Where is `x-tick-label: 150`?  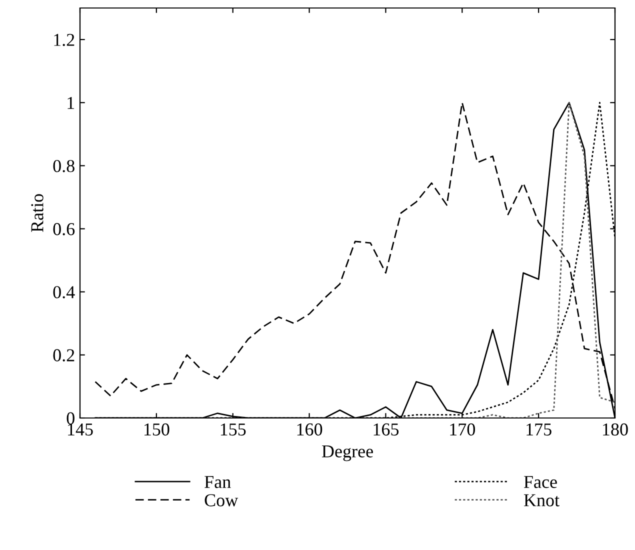 x-tick-label: 150 is located at coordinates (157, 429).